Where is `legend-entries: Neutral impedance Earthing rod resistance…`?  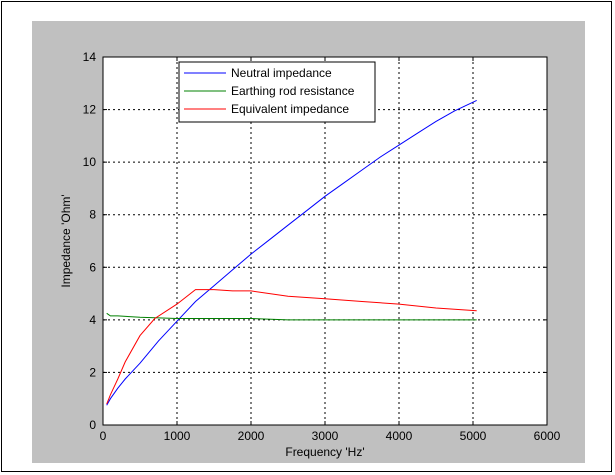 legend-entries: Neutral impedance Earthing rod resistance… is located at coordinates (269, 91).